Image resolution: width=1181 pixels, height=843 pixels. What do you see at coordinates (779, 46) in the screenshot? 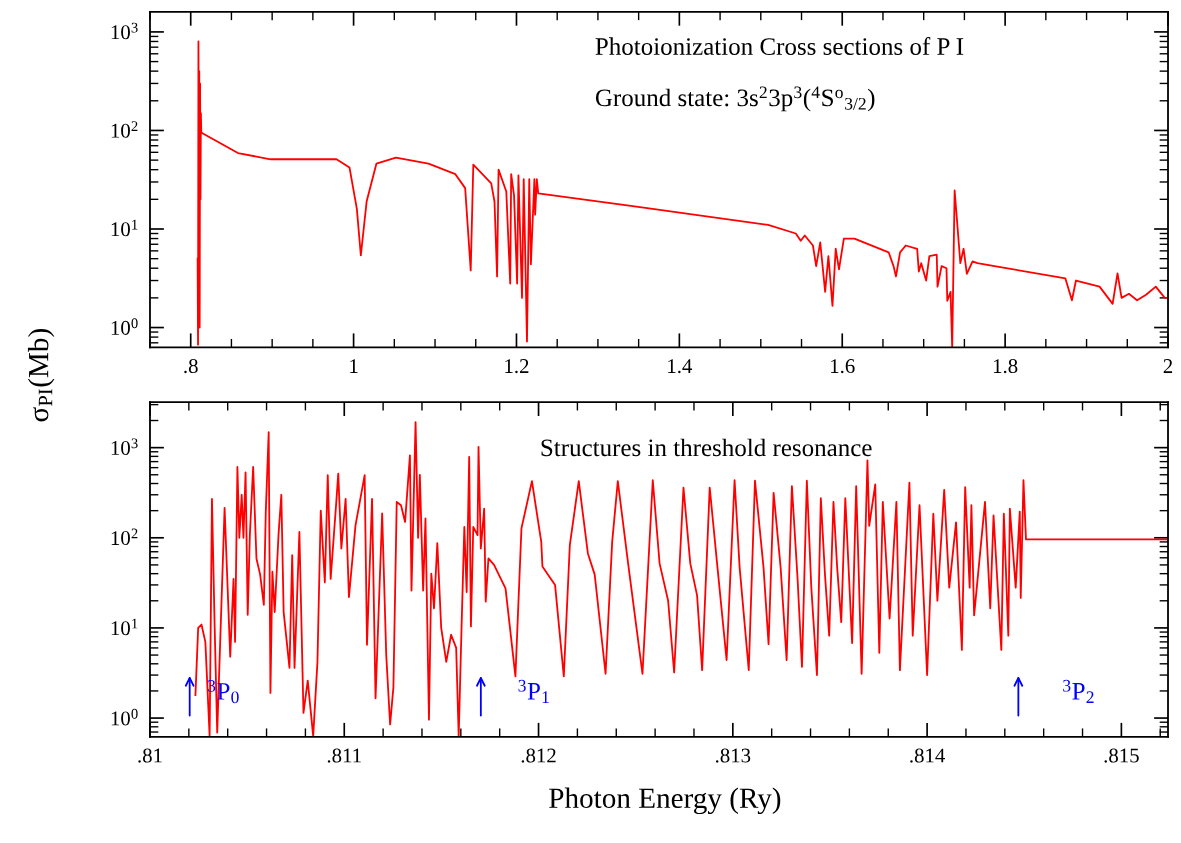
I see `annotation: Photoionization Cross sections of P I` at bounding box center [779, 46].